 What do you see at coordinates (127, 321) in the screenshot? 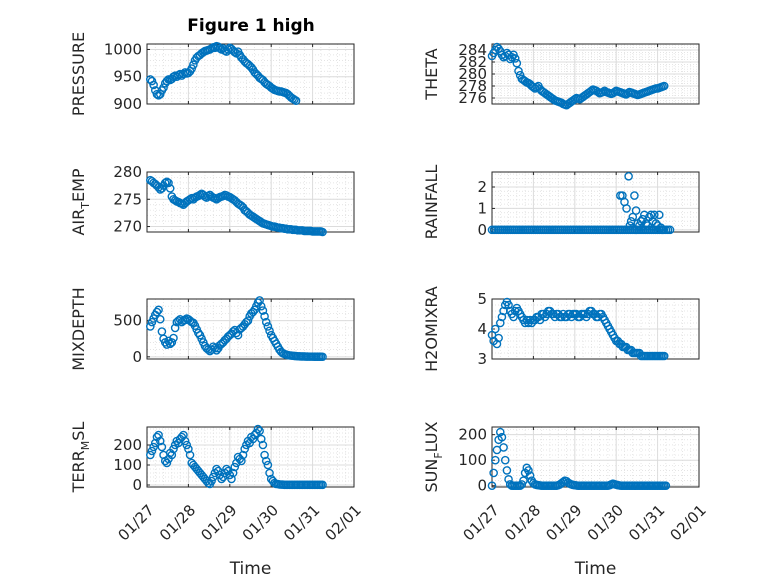
I see `y-tick-label: 500` at bounding box center [127, 321].